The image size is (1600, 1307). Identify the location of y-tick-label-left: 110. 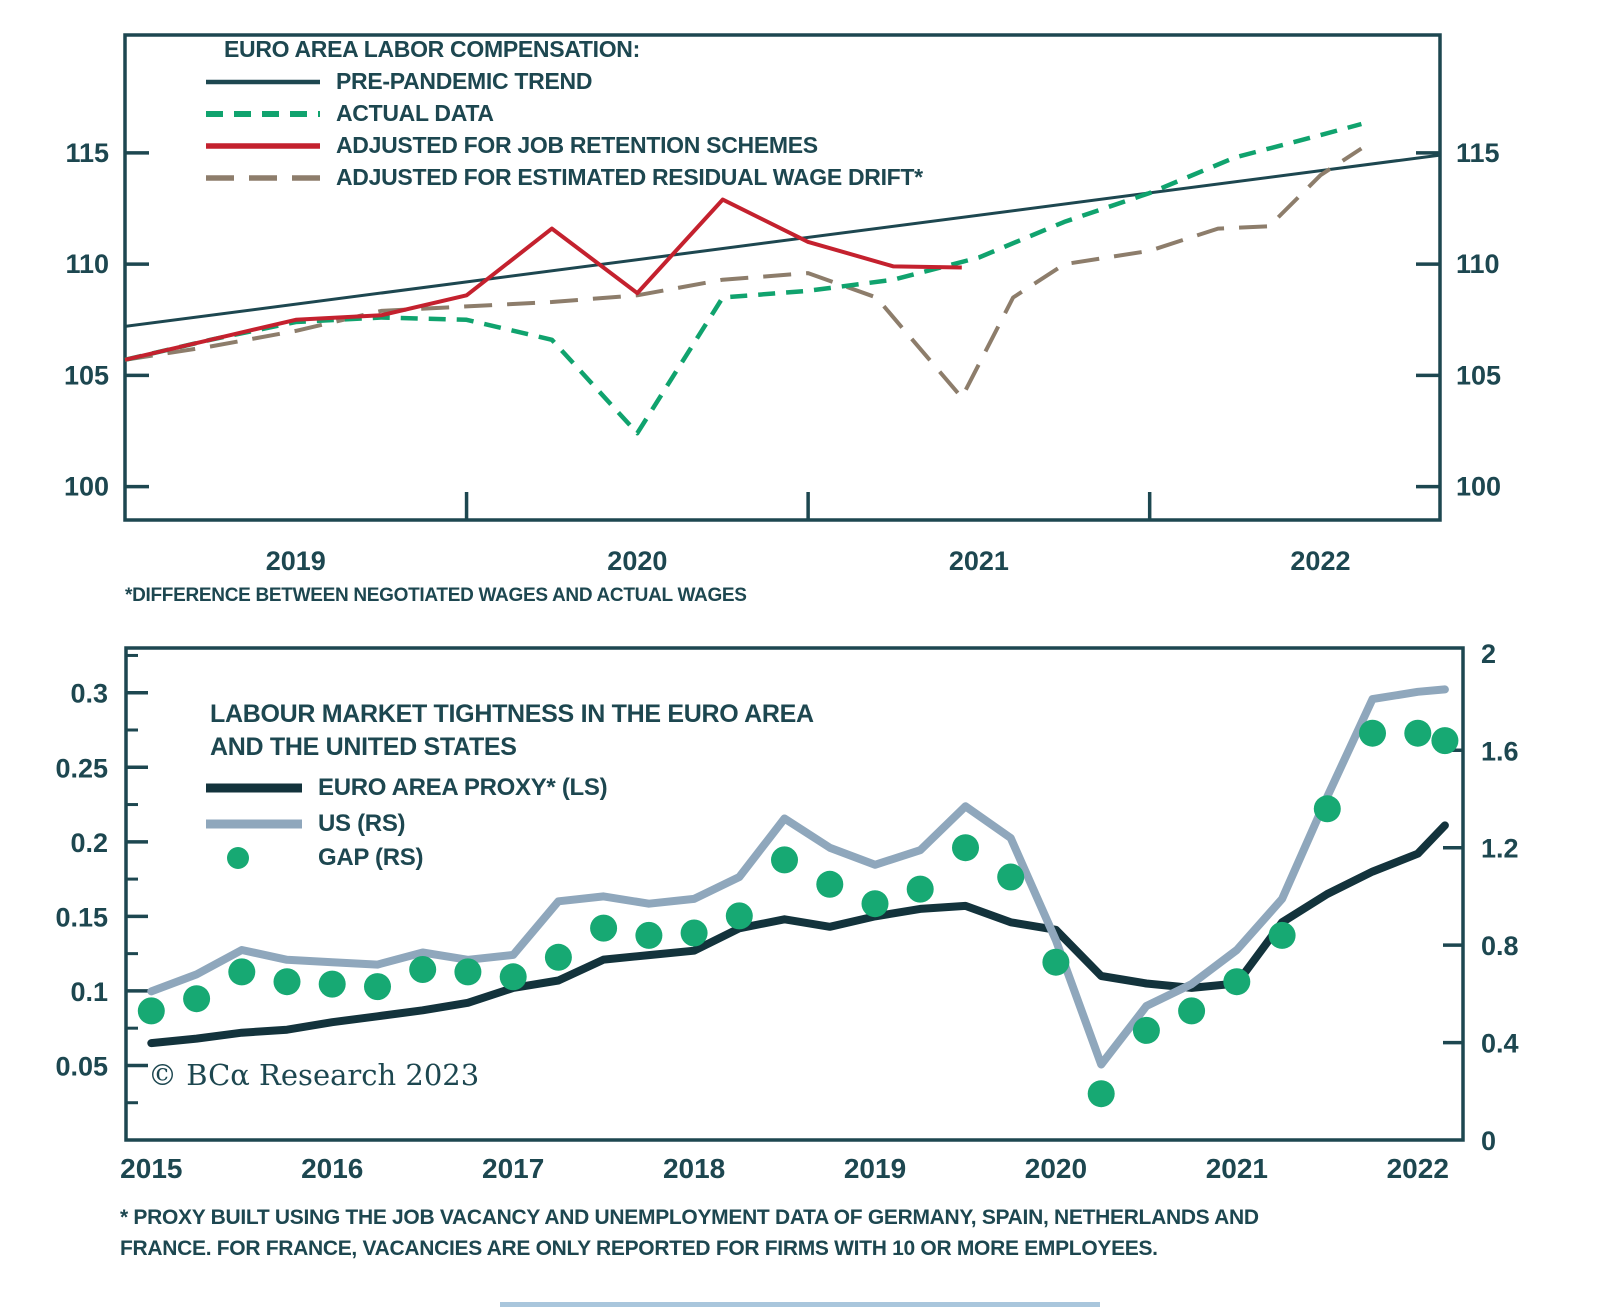
(87, 264).